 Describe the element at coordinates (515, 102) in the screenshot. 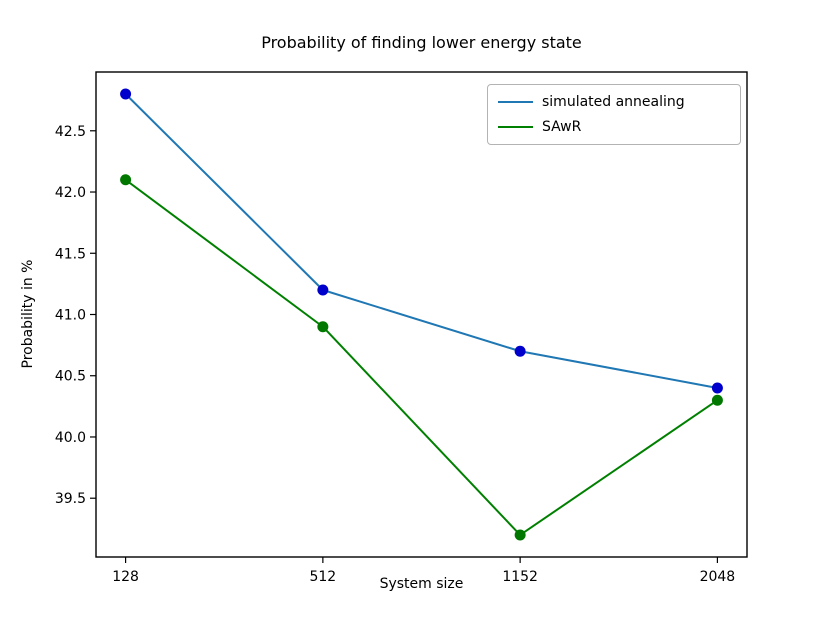

I see `legend-line-sample-blue` at that location.